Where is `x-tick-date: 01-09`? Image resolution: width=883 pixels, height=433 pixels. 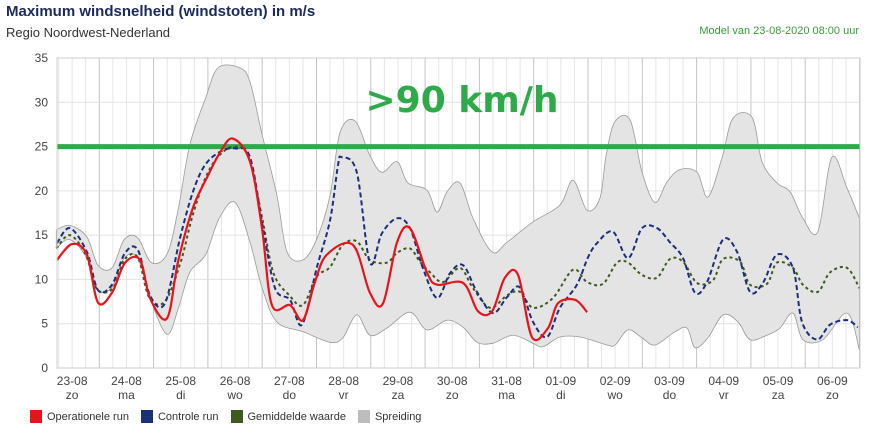 x-tick-date: 01-09 is located at coordinates (560, 381).